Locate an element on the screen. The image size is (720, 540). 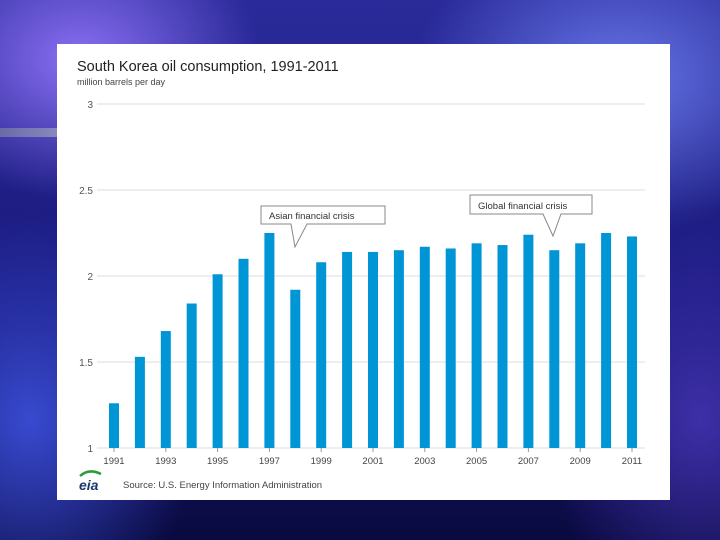
bar-2010 is located at coordinates (606, 340).